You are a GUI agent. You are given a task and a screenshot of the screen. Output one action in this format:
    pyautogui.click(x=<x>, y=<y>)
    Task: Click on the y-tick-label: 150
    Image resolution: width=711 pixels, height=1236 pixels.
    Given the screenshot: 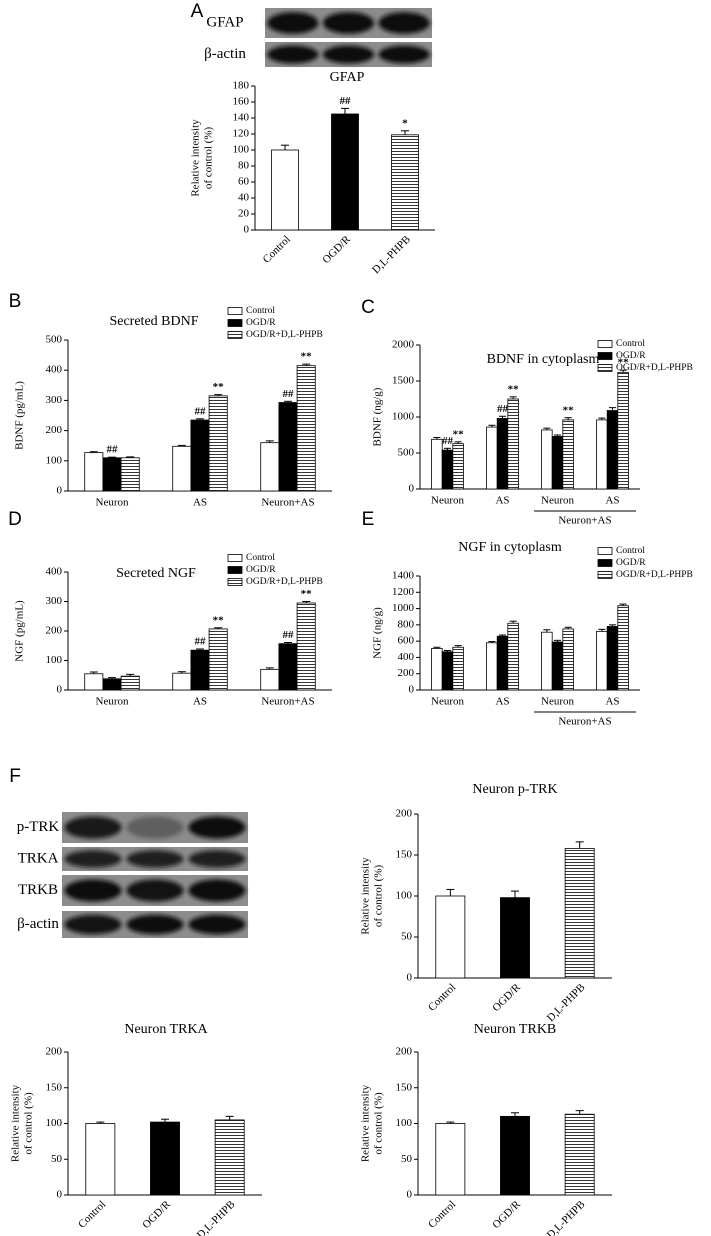 What is the action you would take?
    pyautogui.click(x=54, y=1087)
    